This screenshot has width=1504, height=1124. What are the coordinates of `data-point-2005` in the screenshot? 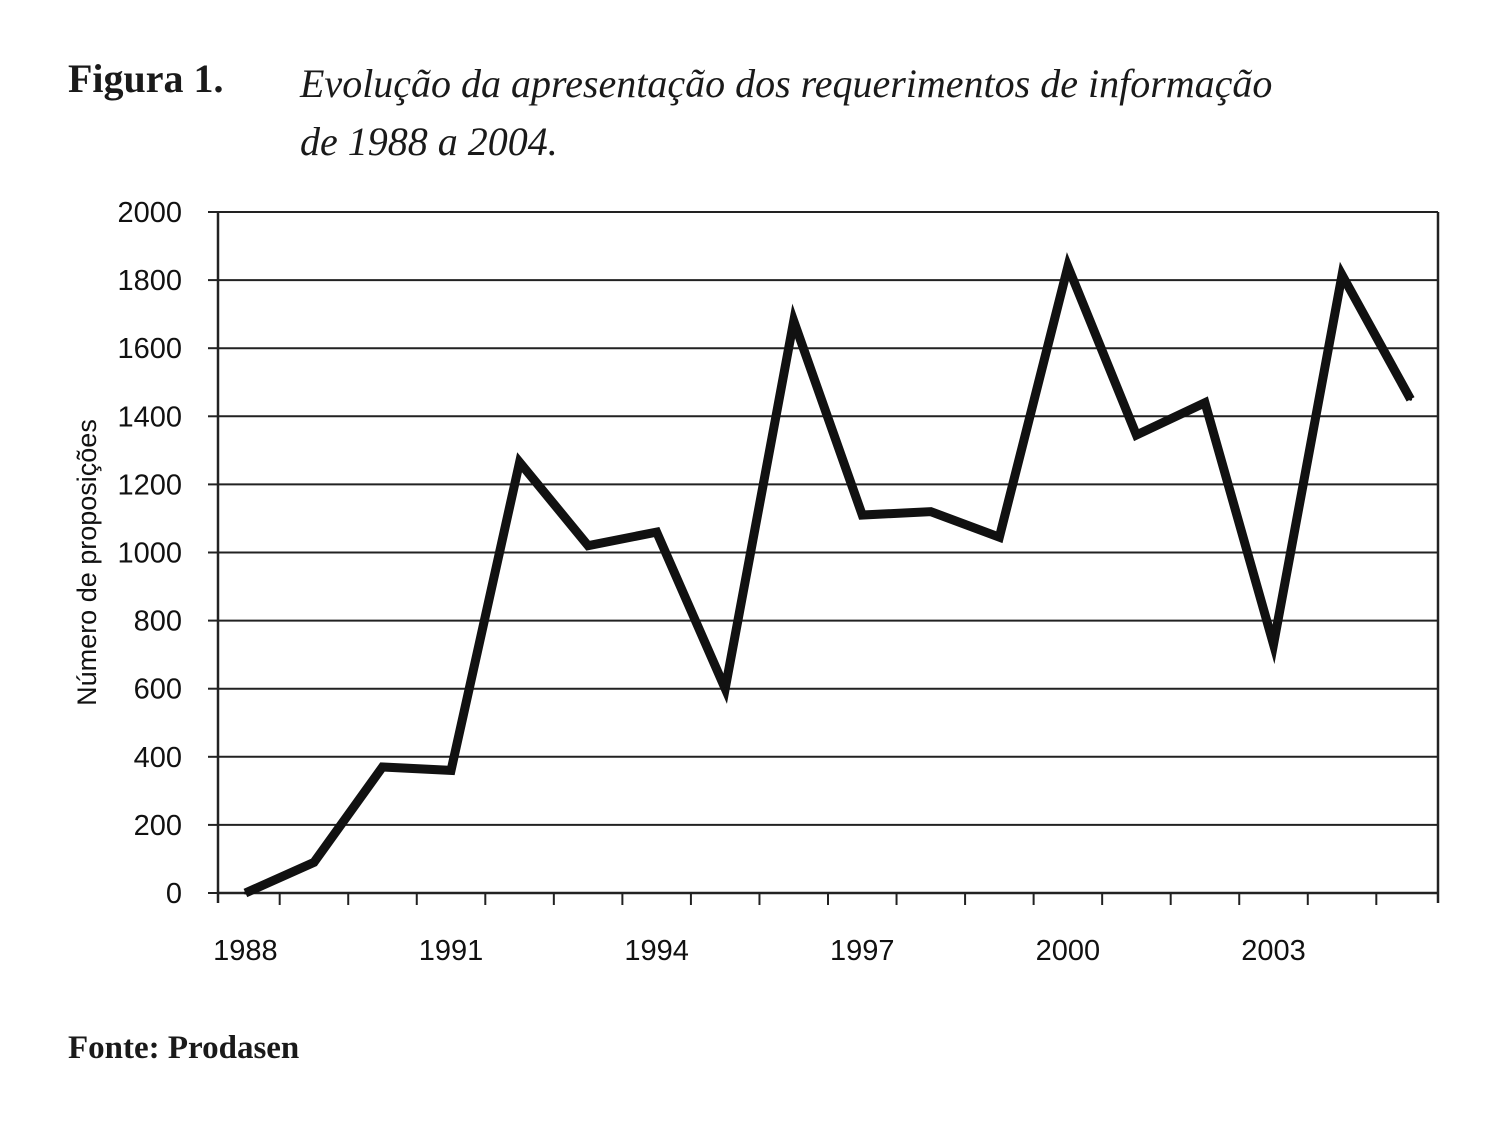 It's located at (1411, 399).